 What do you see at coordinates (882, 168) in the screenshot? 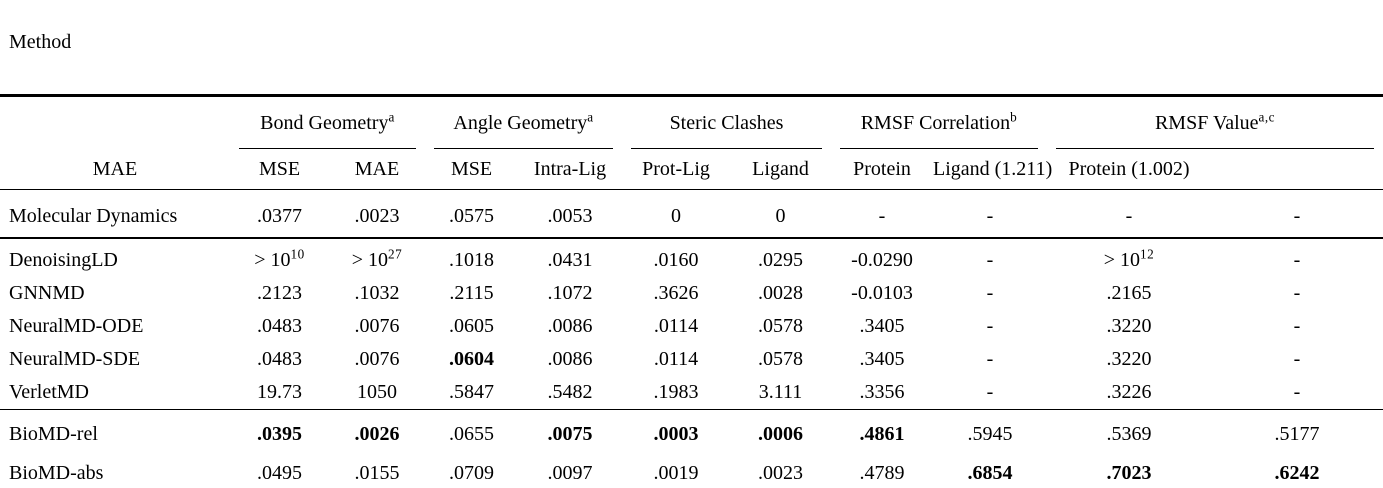
I see `subheader-corr-protein: Protein` at bounding box center [882, 168].